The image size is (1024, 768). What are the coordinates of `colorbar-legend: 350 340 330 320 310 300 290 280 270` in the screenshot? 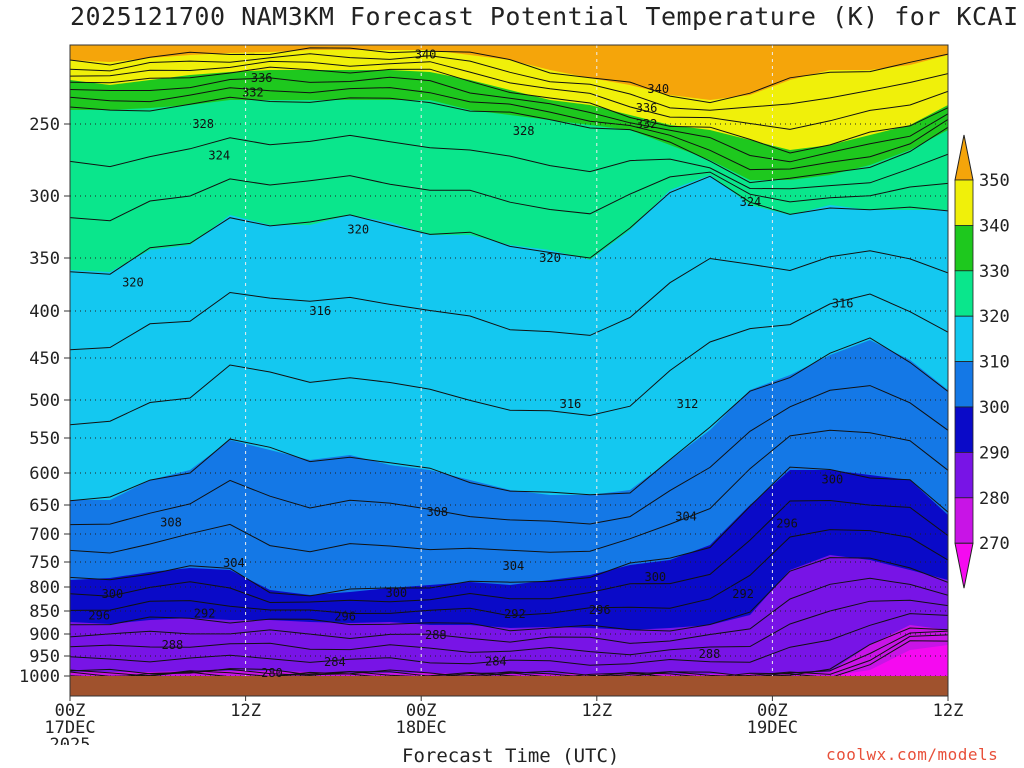 It's located at (982, 361).